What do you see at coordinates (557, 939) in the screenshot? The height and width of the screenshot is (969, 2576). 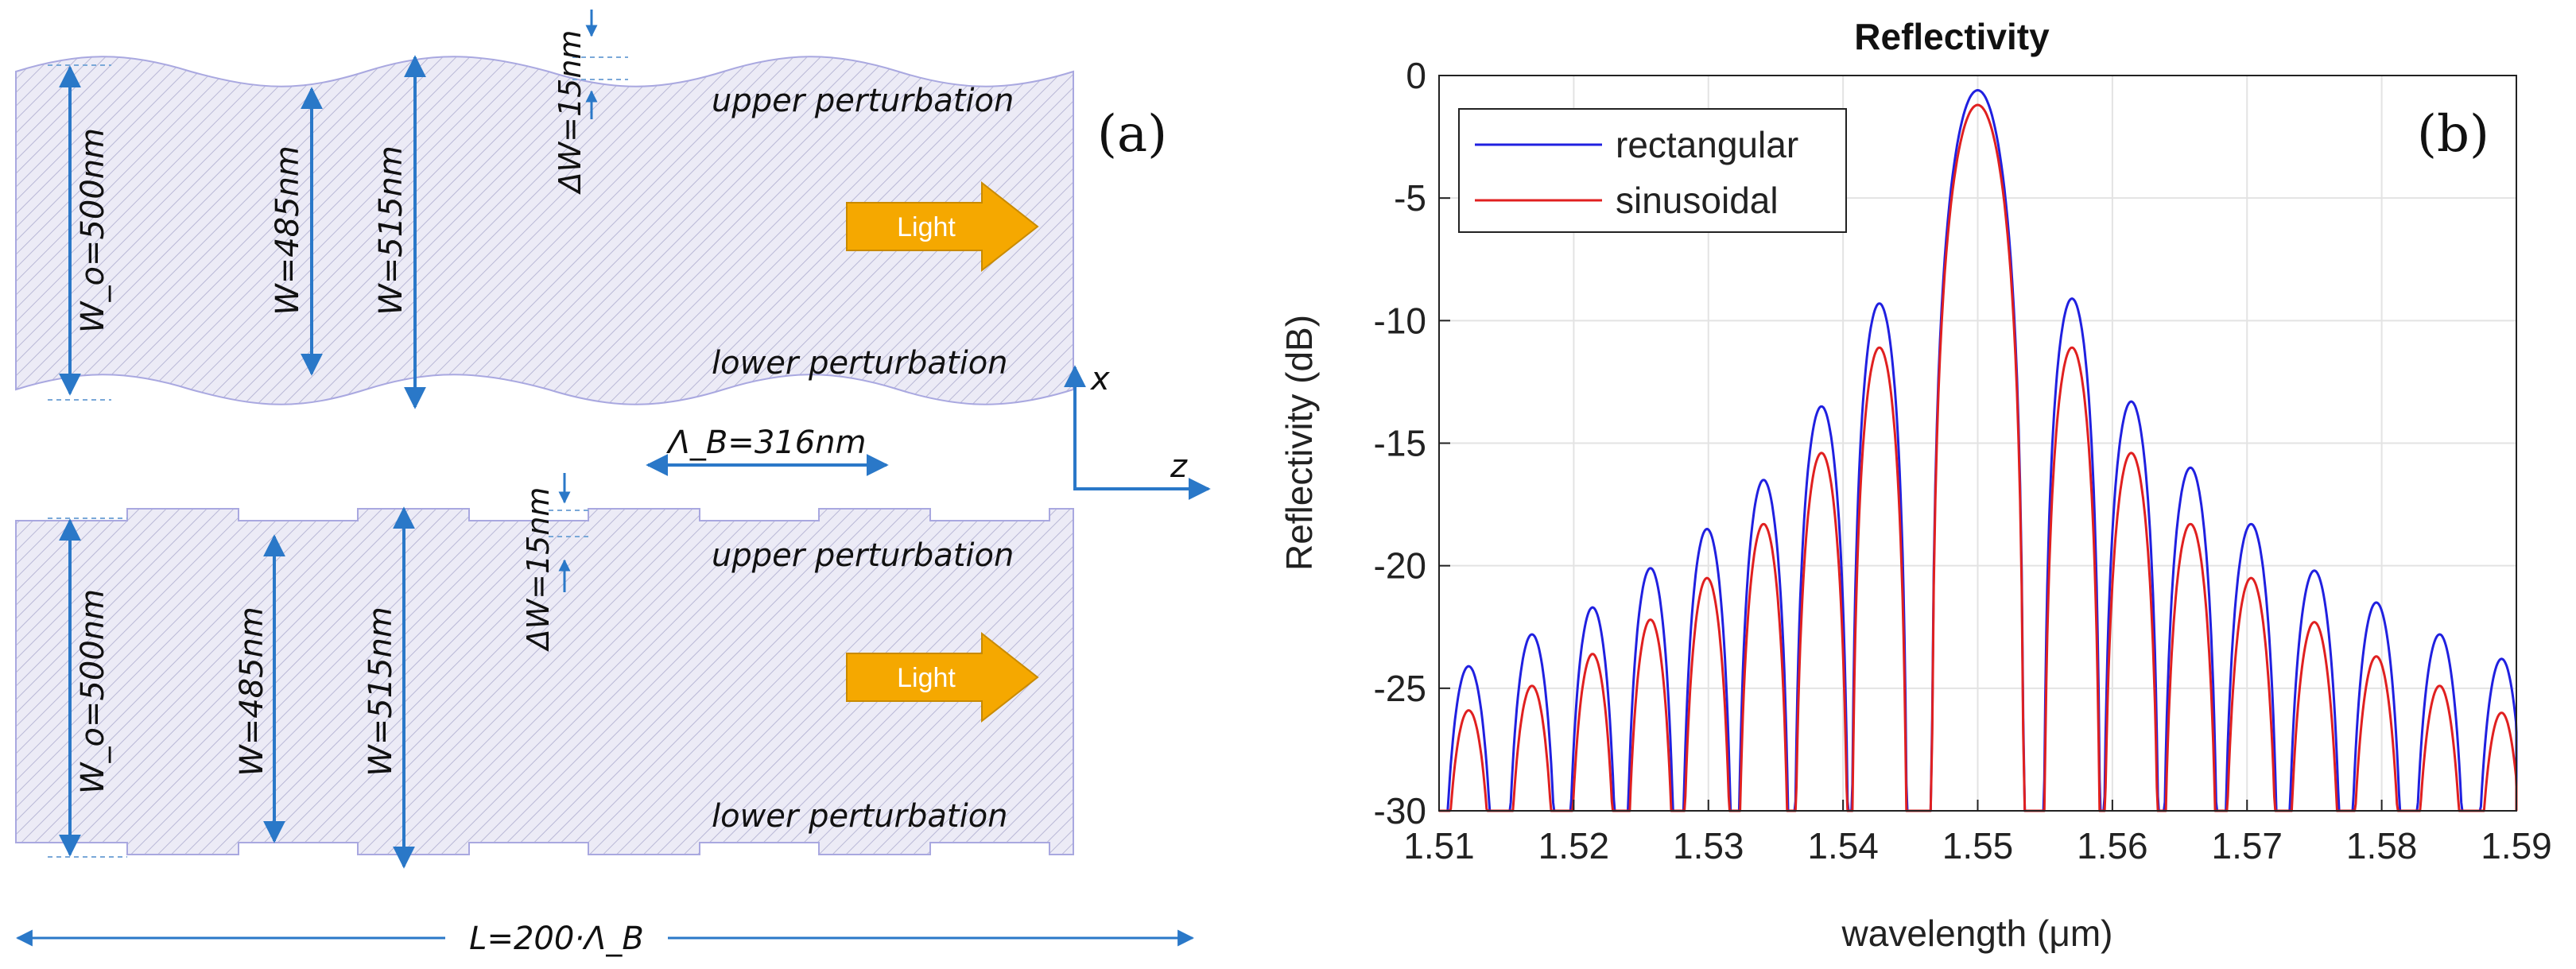 I see `length-label: L=200·Λ_B` at bounding box center [557, 939].